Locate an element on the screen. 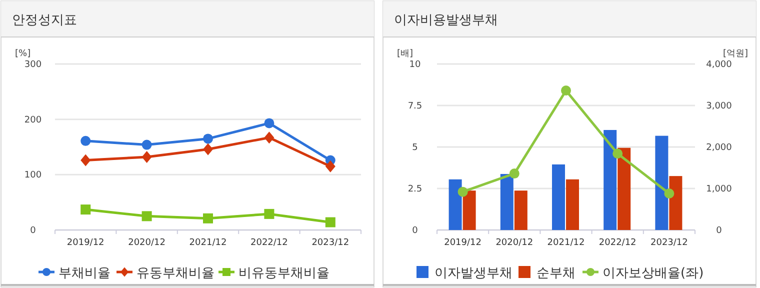  y-tick-label: 10 is located at coordinates (415, 65).